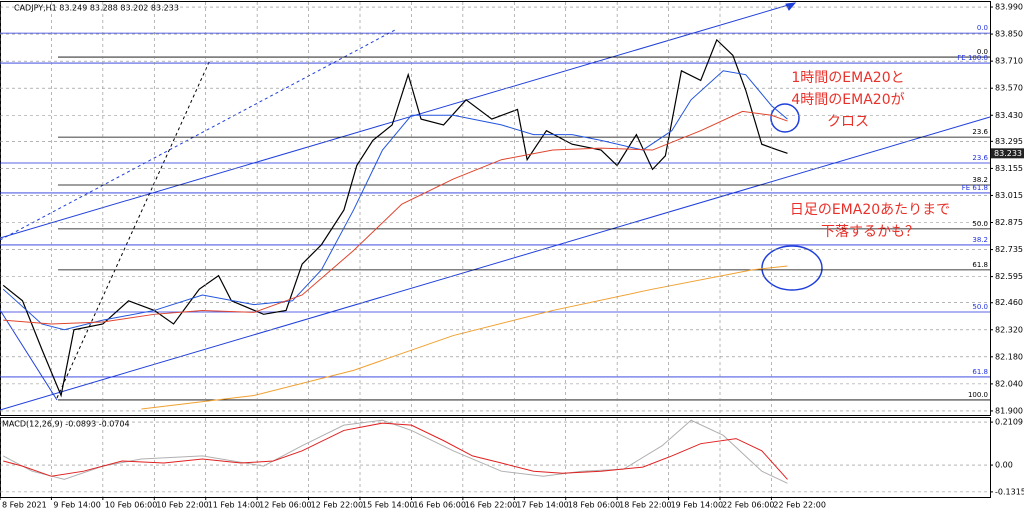 The image size is (1024, 516). What do you see at coordinates (337, 505) in the screenshot?
I see `x-tick-label: 12 Feb 22:00` at bounding box center [337, 505].